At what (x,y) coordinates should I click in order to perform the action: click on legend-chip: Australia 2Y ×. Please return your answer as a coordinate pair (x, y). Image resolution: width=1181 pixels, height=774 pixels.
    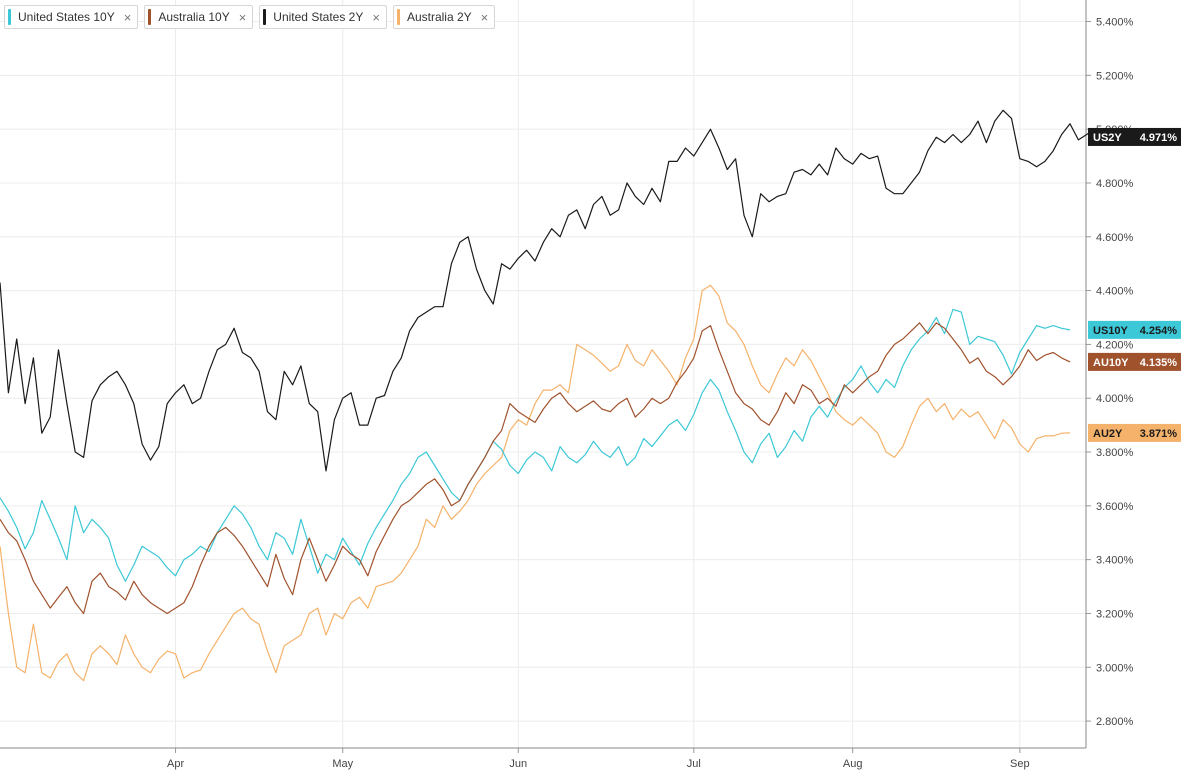
    Looking at the image, I should click on (444, 17).